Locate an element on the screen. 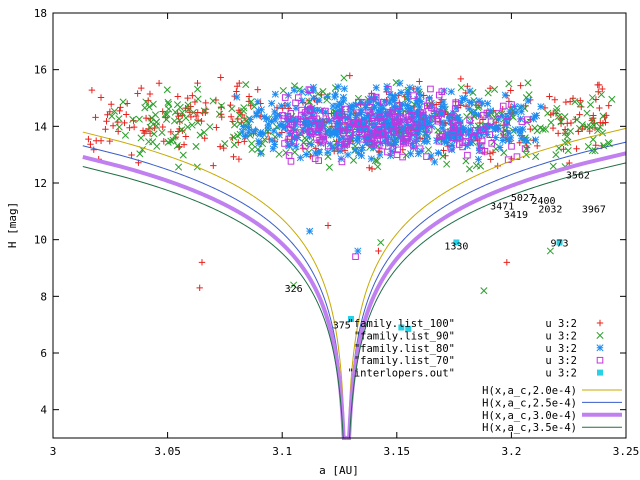  y-tick-label: 14 is located at coordinates (41, 126).